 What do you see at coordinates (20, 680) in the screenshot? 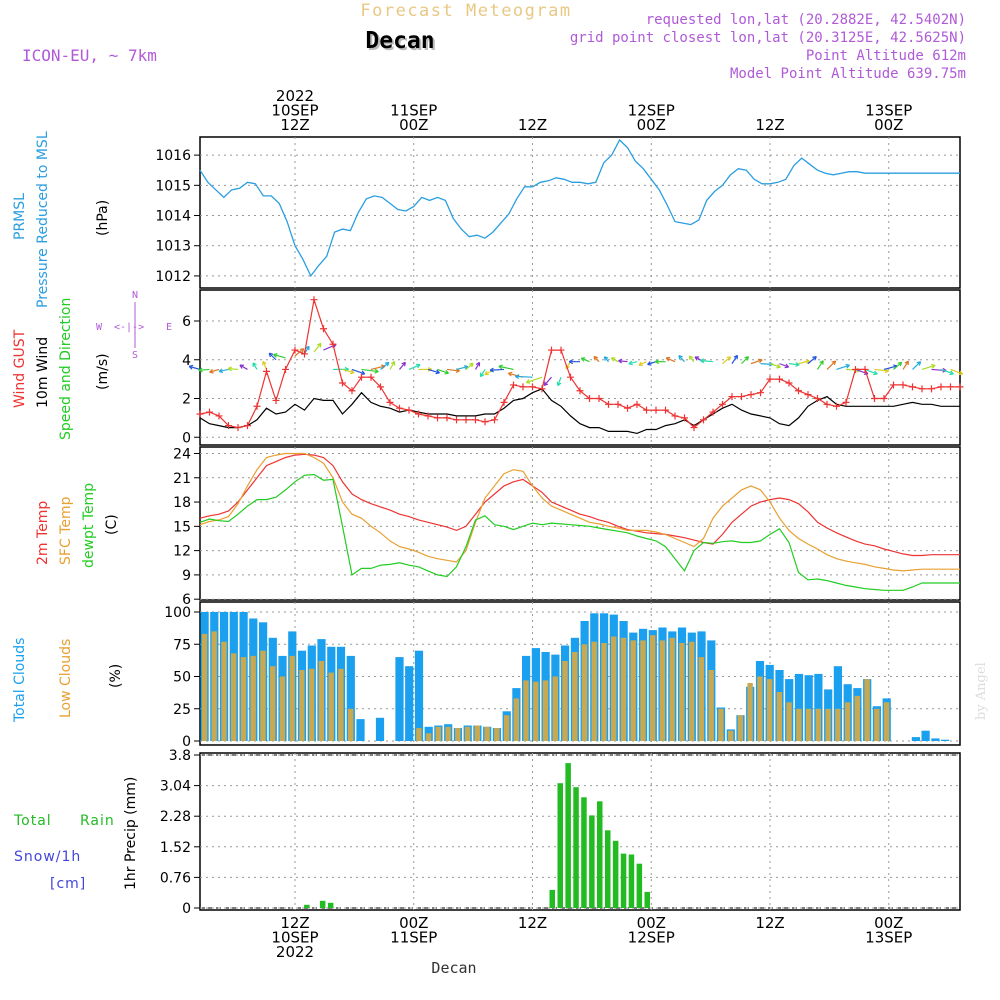
I see `total-clouds-label: Total Clouds` at bounding box center [20, 680].